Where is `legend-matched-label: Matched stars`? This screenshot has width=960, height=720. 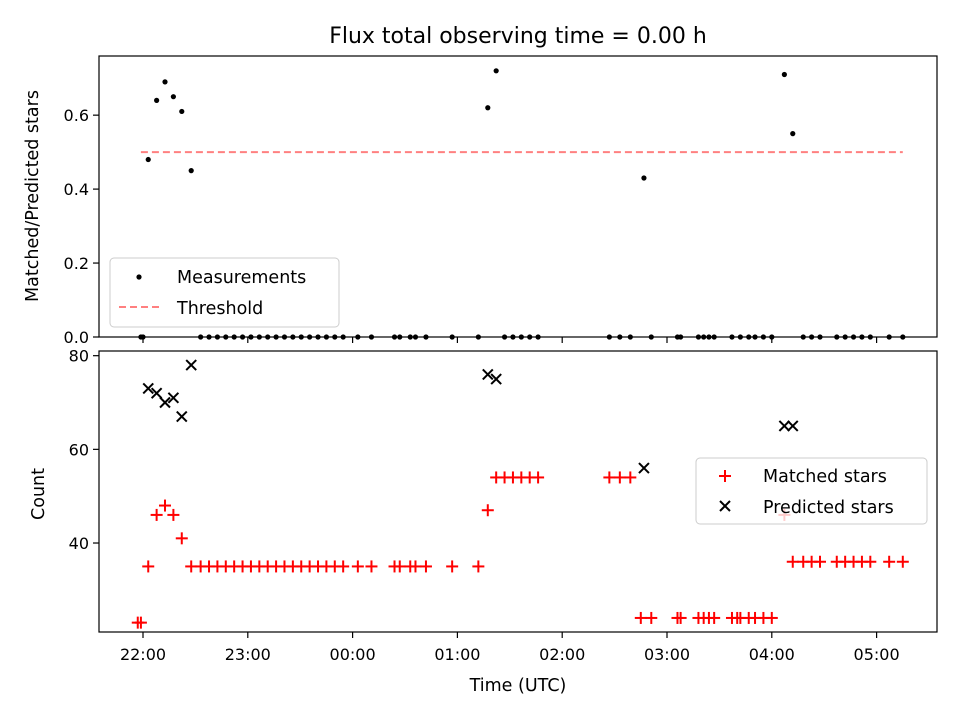 legend-matched-label: Matched stars is located at coordinates (825, 477).